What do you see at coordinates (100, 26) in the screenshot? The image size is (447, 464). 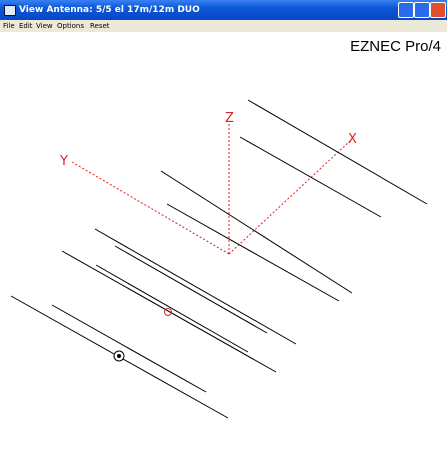 I see `menu-item: Reset` at bounding box center [100, 26].